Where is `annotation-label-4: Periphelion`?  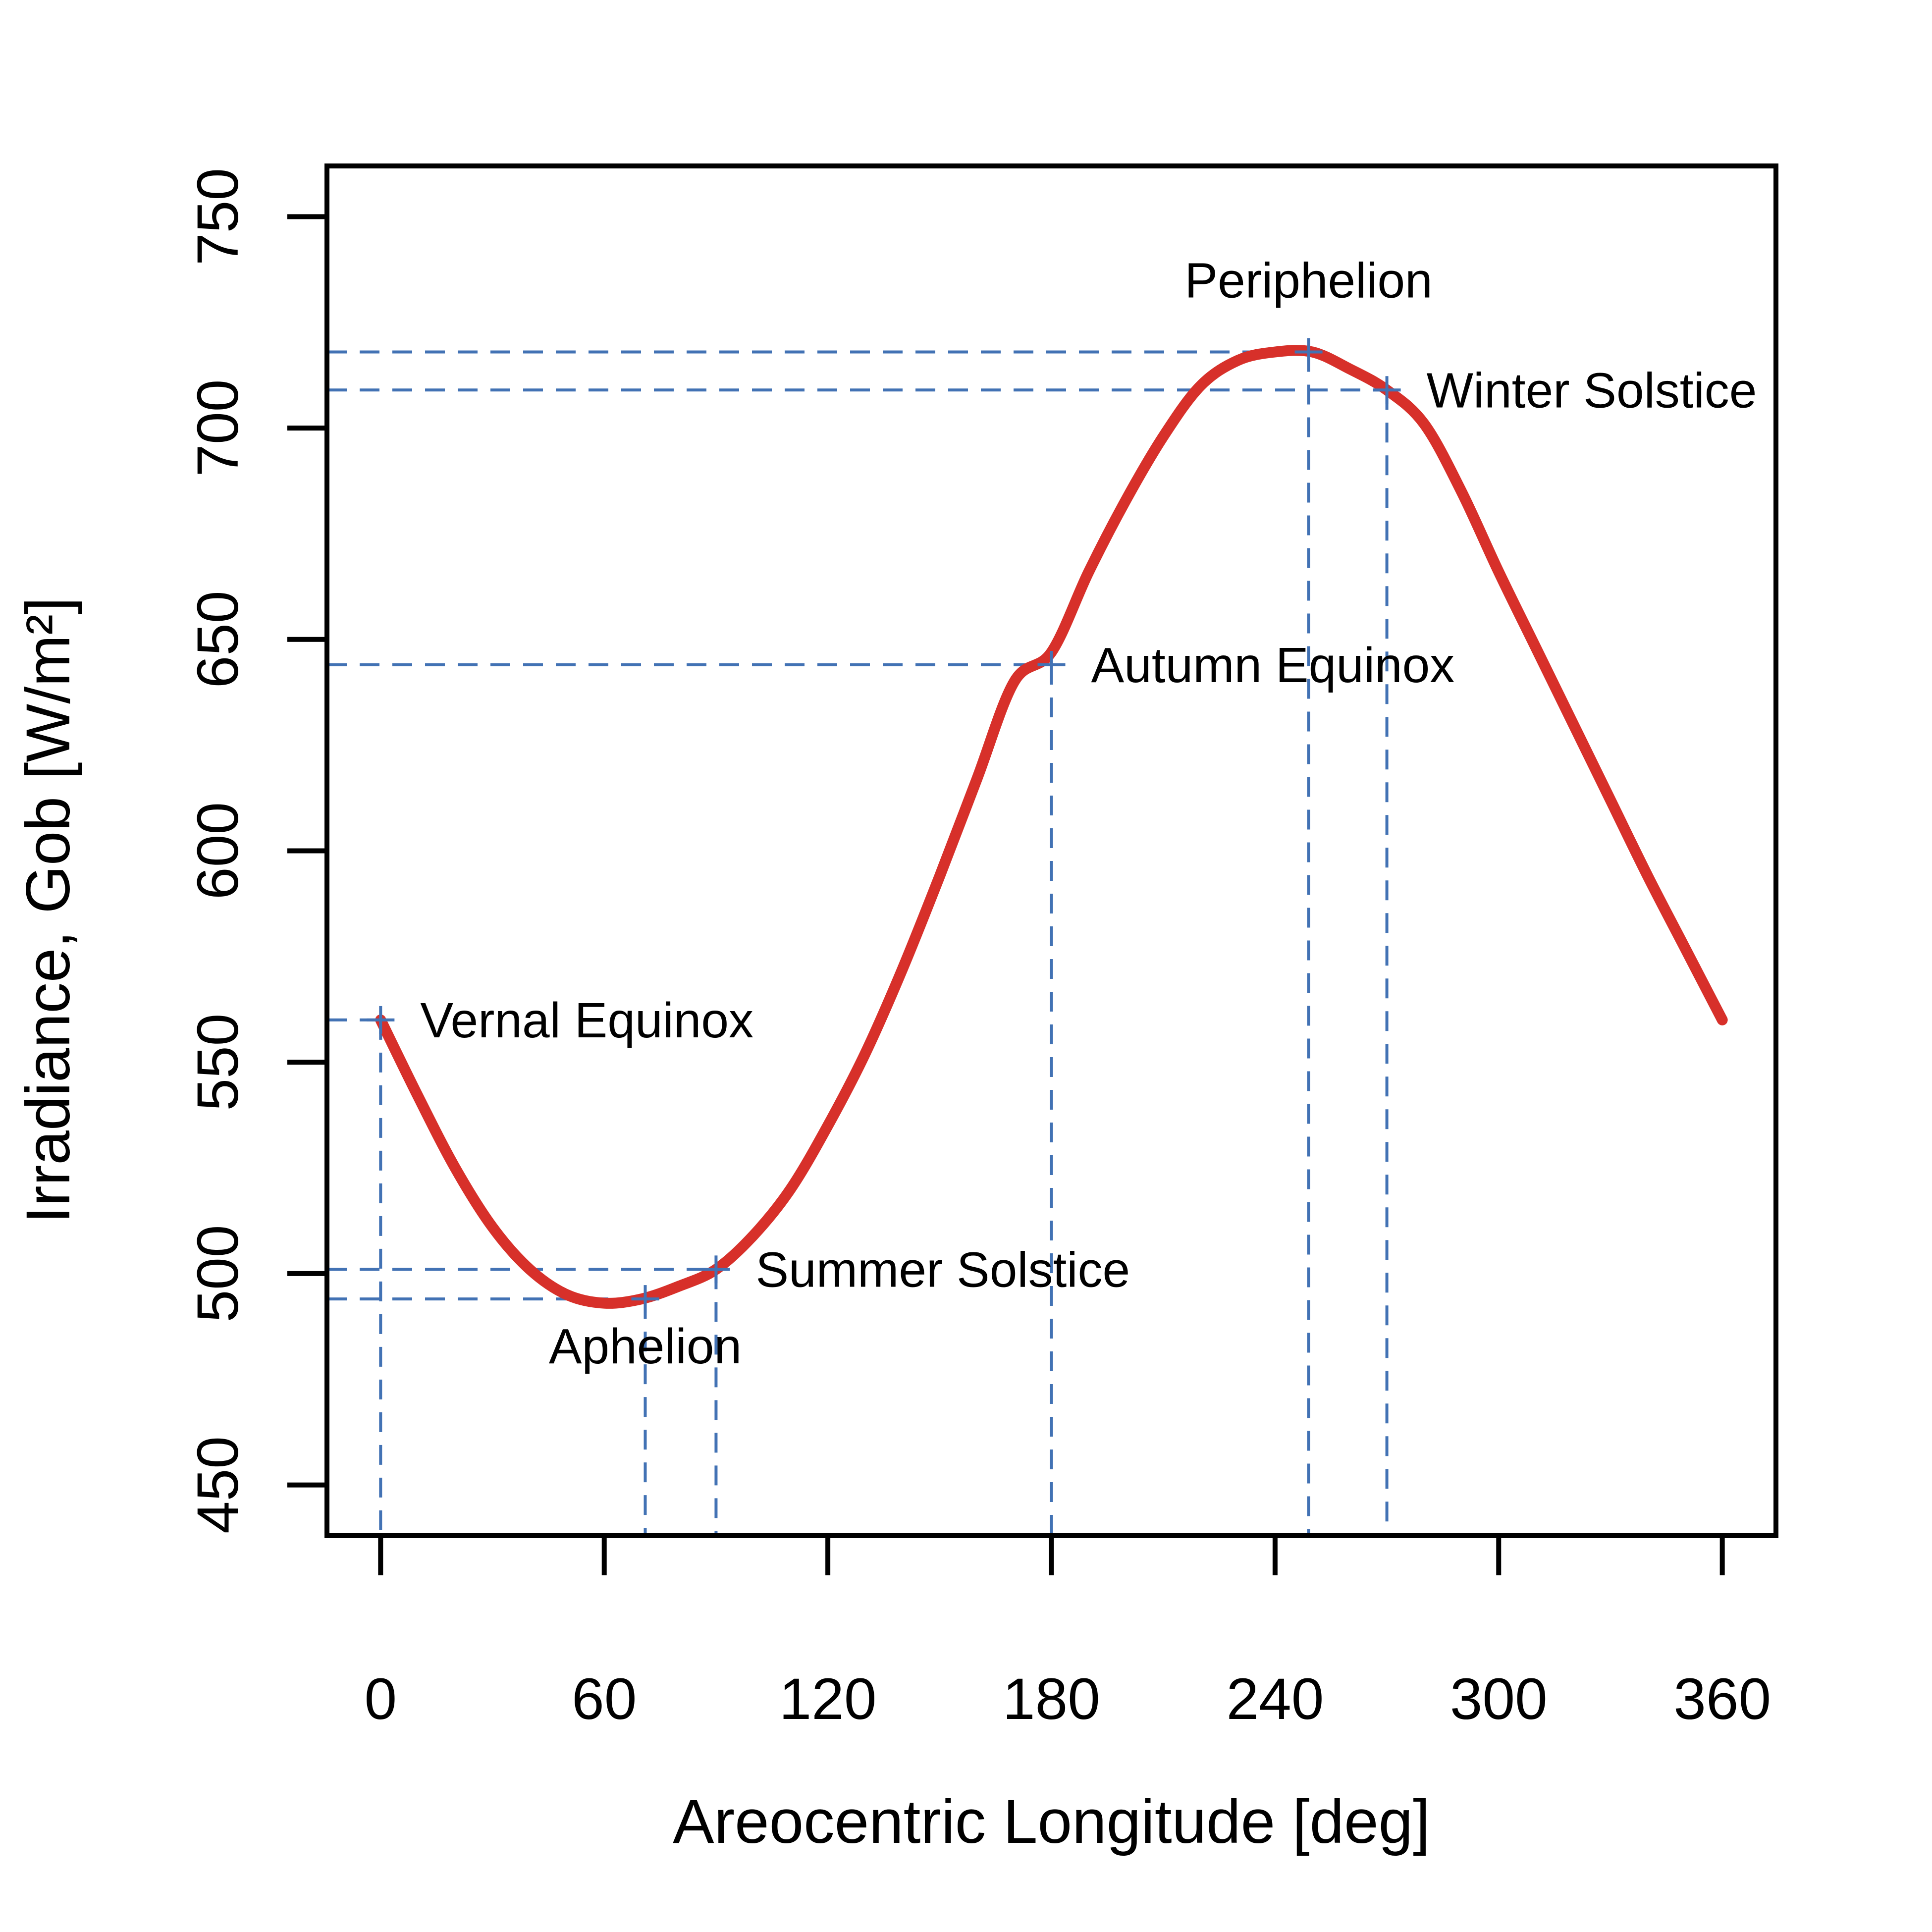 annotation-label-4: Periphelion is located at coordinates (1308, 281).